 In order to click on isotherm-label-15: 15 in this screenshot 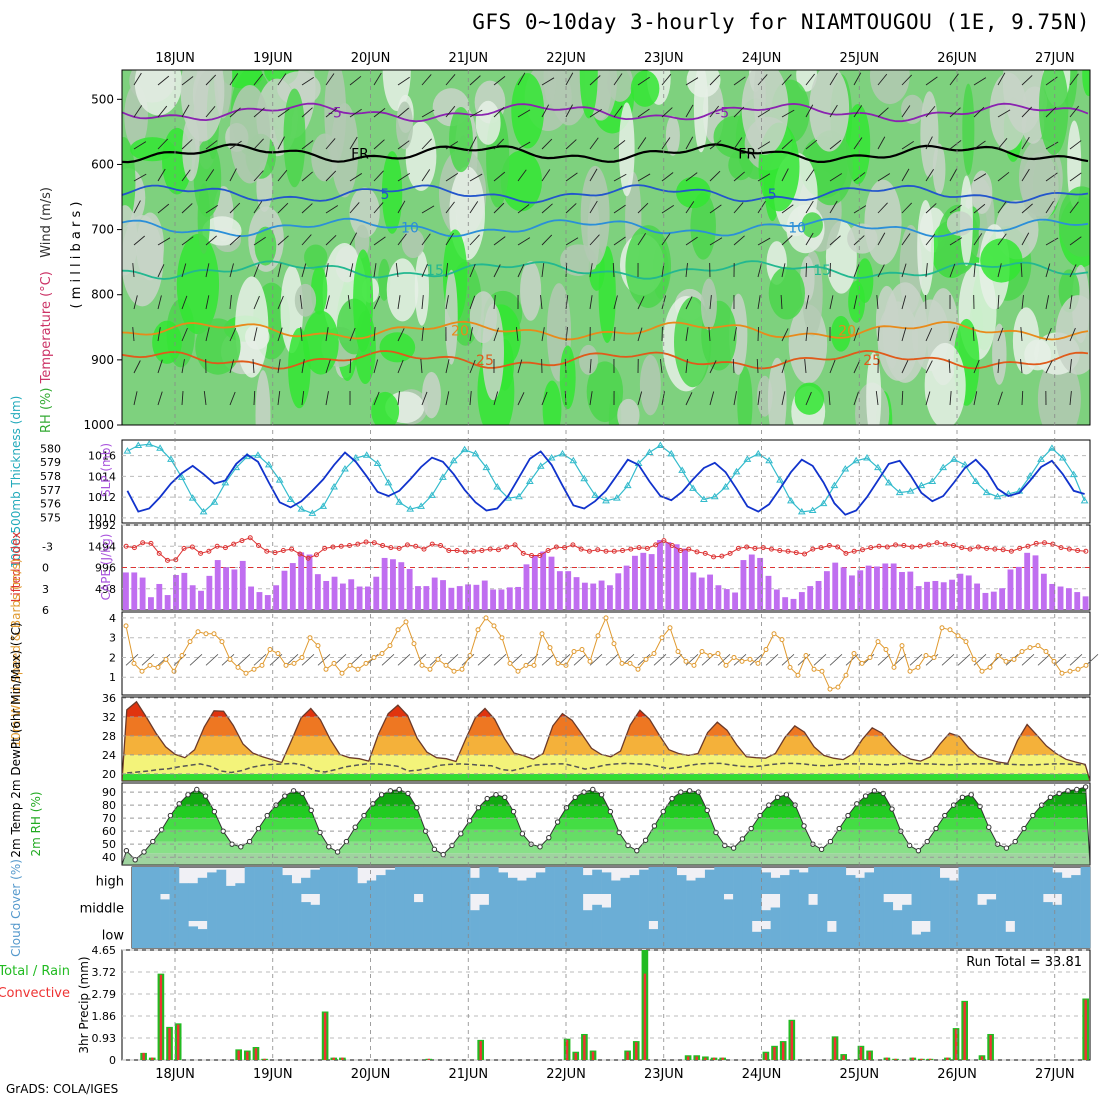, I will do `click(435, 271)`.